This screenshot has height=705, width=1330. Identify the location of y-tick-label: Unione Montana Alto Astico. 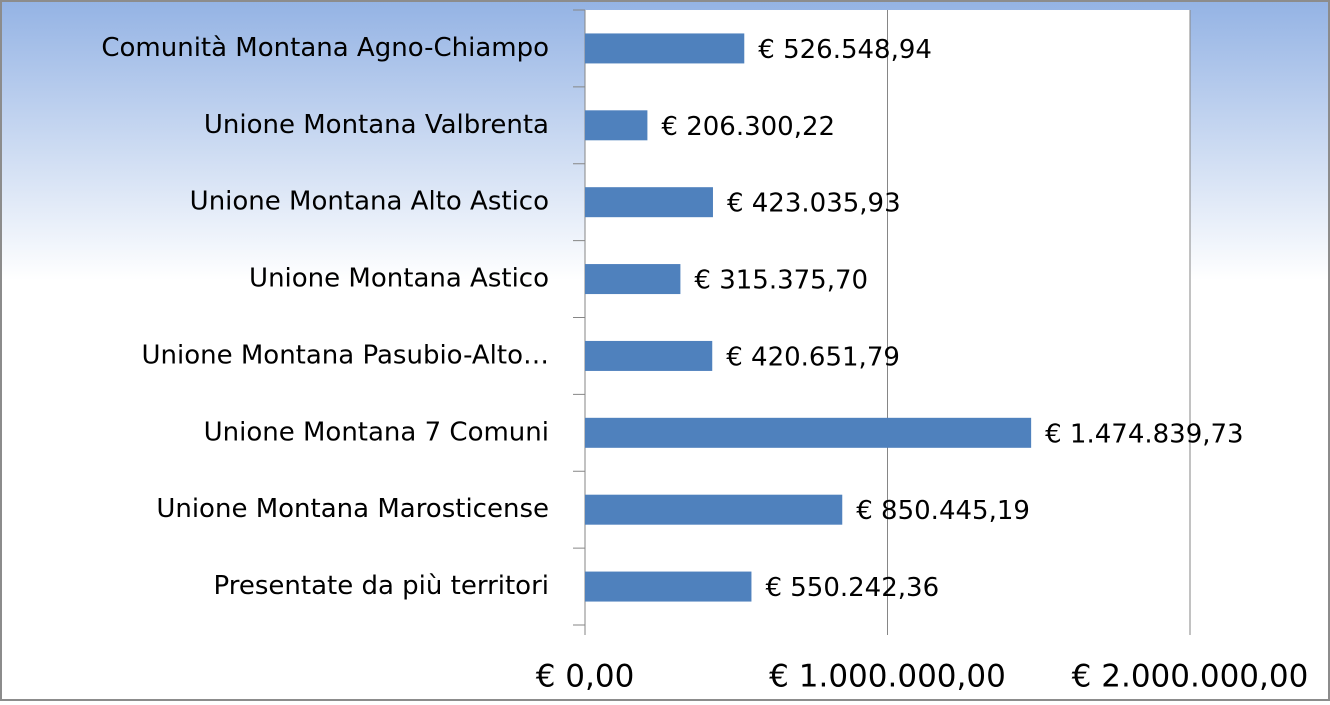
(369, 202).